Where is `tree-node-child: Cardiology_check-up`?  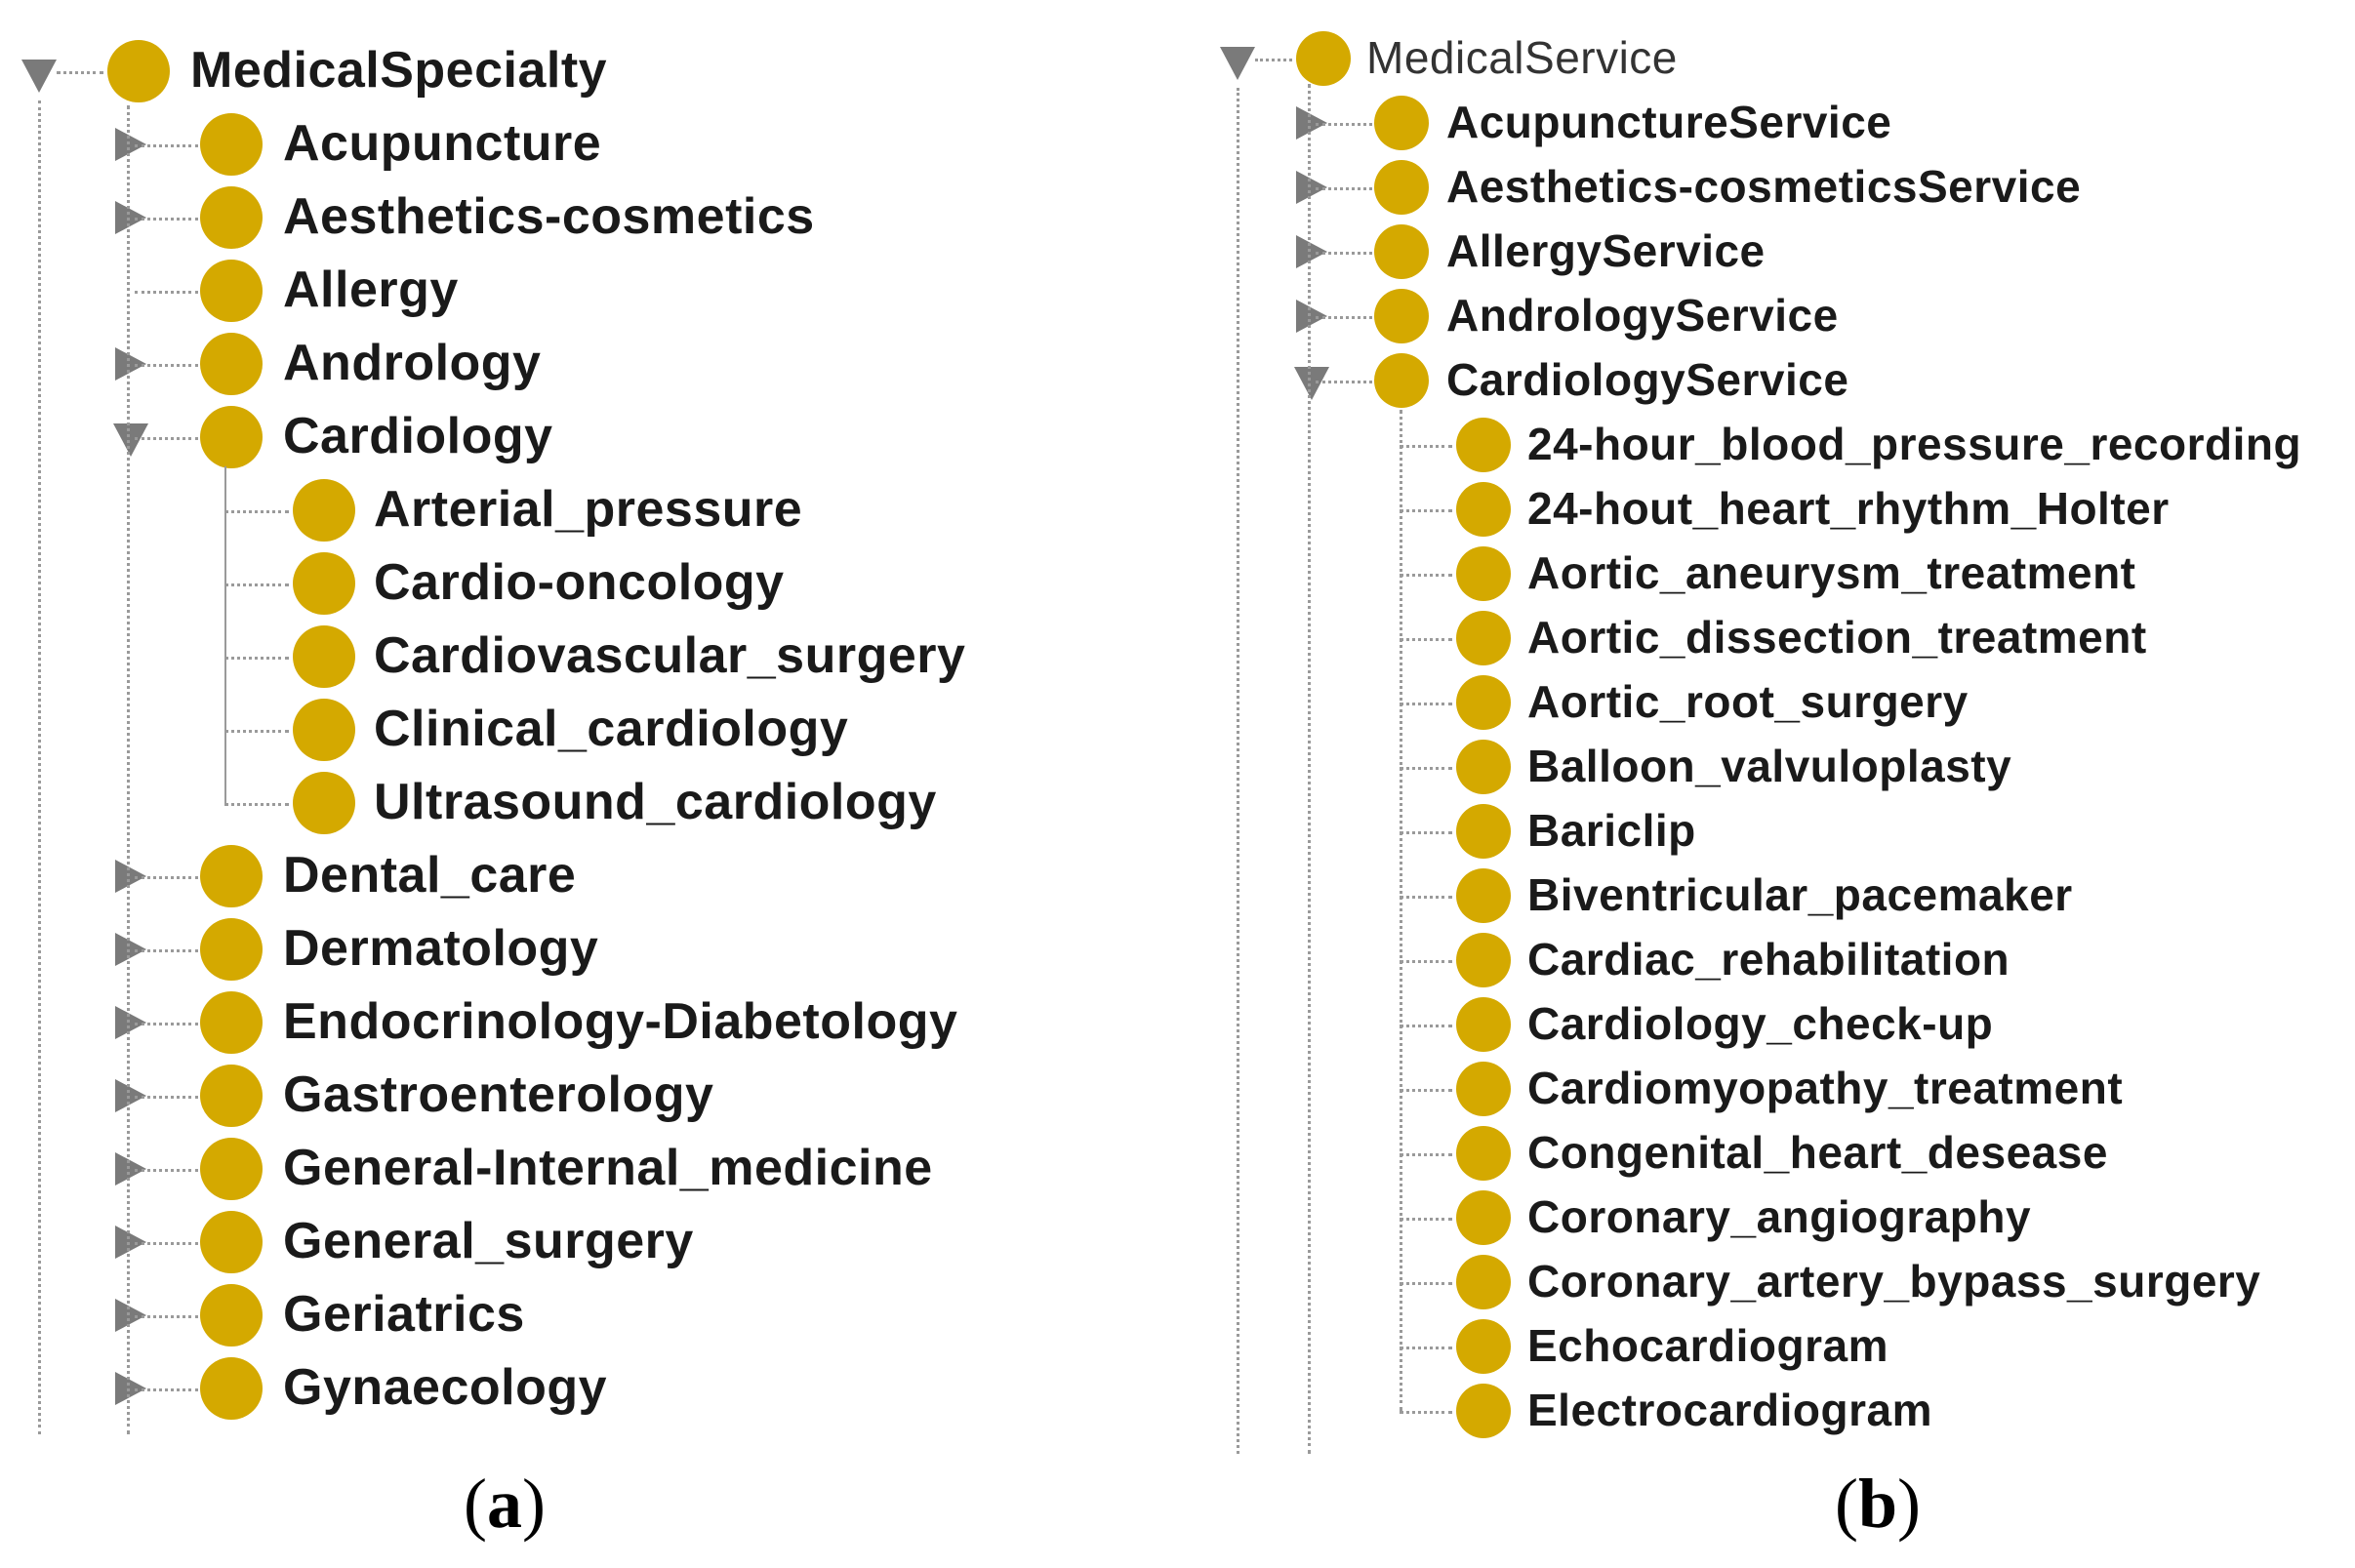 tree-node-child: Cardiology_check-up is located at coordinates (1782, 1024).